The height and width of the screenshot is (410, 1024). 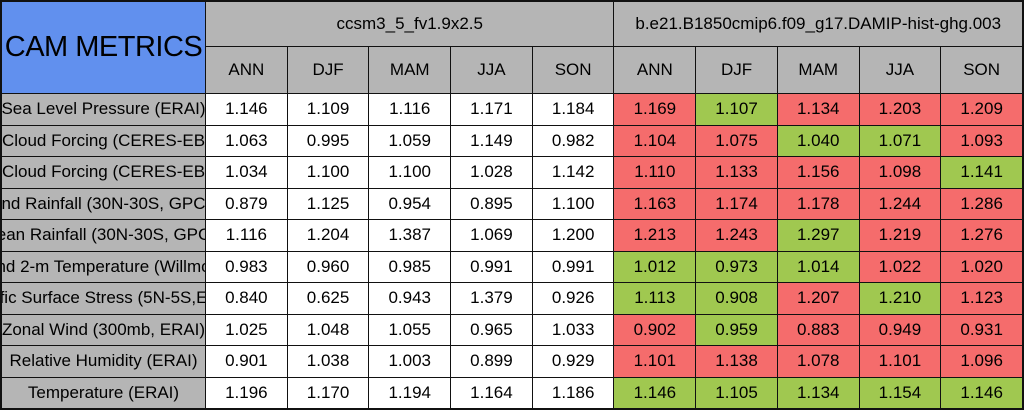 I want to click on metric-value-cell: 0.895, so click(x=491, y=203).